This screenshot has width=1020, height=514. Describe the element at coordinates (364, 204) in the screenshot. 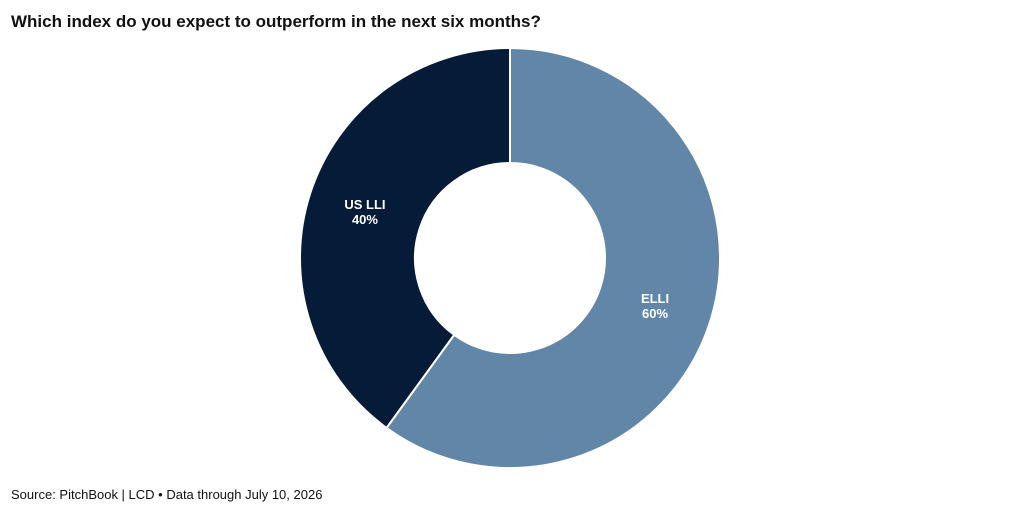

I see `slice-name-label: US LLI` at that location.